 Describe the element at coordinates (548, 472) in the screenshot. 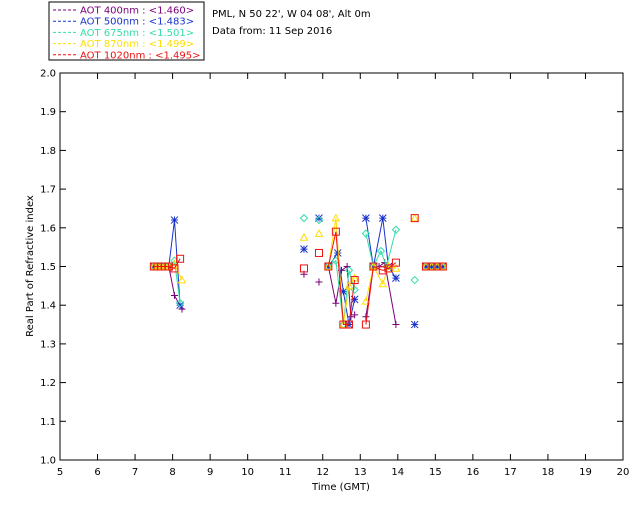

I see `x-tick-label: 18` at that location.